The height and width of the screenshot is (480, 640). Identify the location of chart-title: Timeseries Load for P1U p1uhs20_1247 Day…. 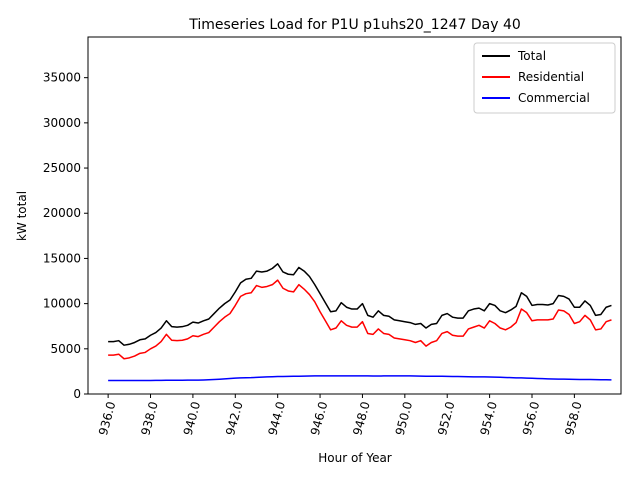
(354, 25).